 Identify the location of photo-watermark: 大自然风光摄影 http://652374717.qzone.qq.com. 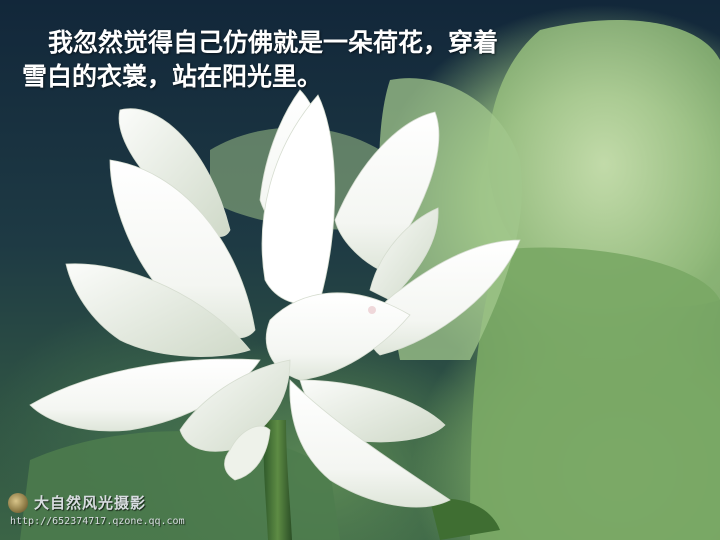
(96, 509).